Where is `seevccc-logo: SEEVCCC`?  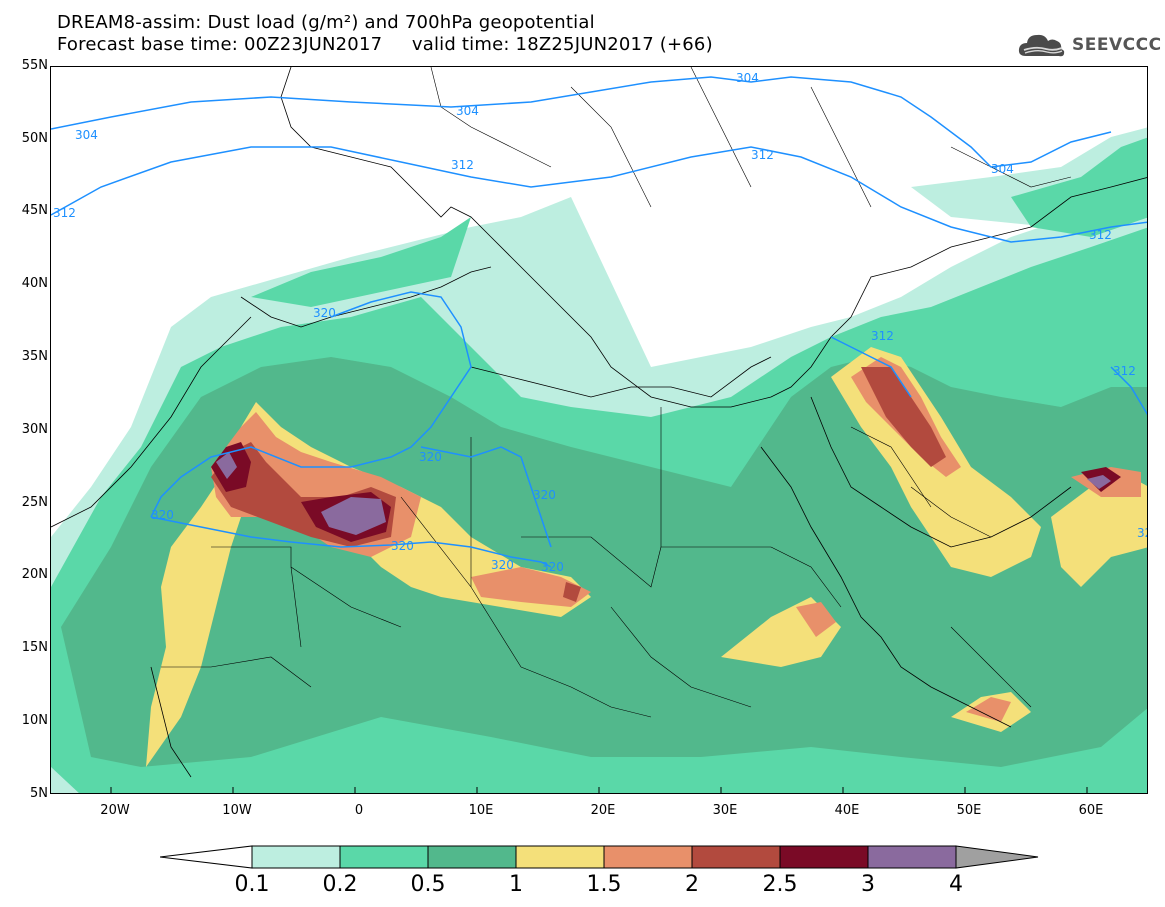 seevccc-logo: SEEVCCC is located at coordinates (1089, 45).